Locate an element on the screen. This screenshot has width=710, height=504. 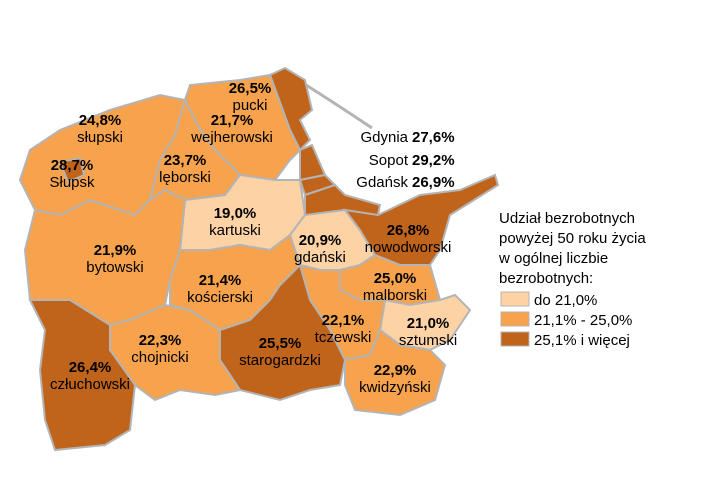
legend-title: powyżej 50 roku życia is located at coordinates (572, 238).